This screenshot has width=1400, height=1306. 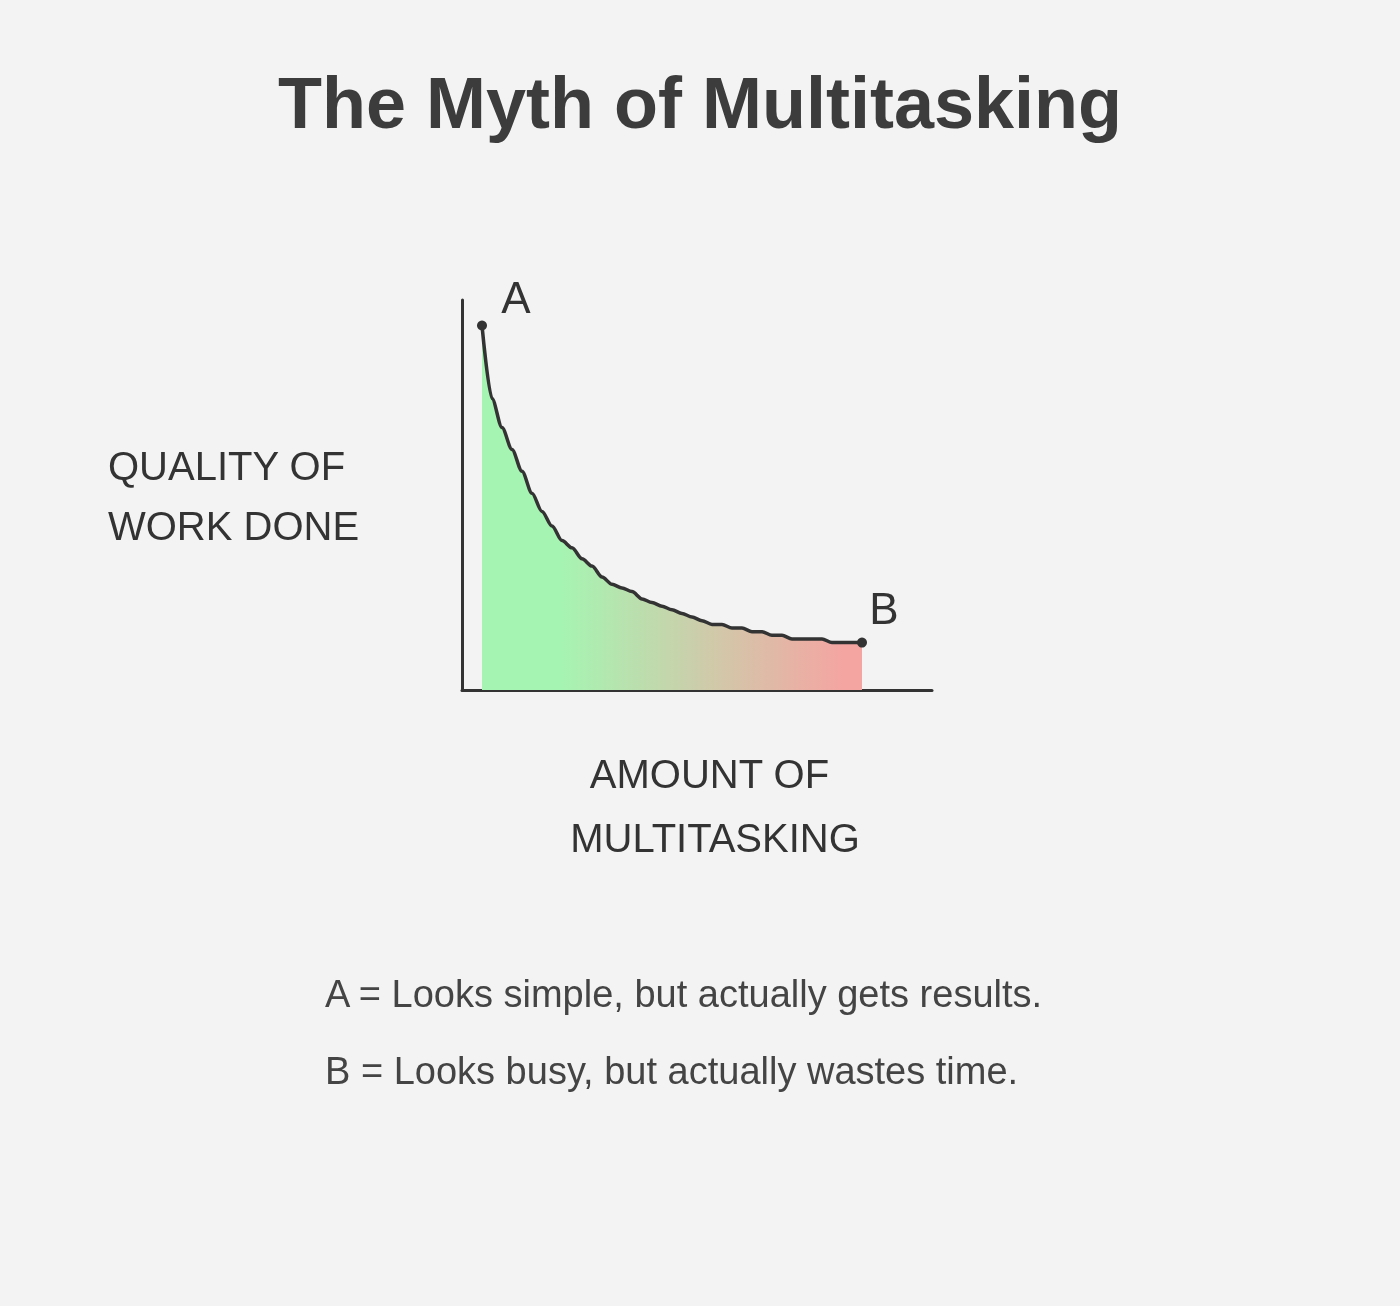 What do you see at coordinates (516, 298) in the screenshot?
I see `text: A` at bounding box center [516, 298].